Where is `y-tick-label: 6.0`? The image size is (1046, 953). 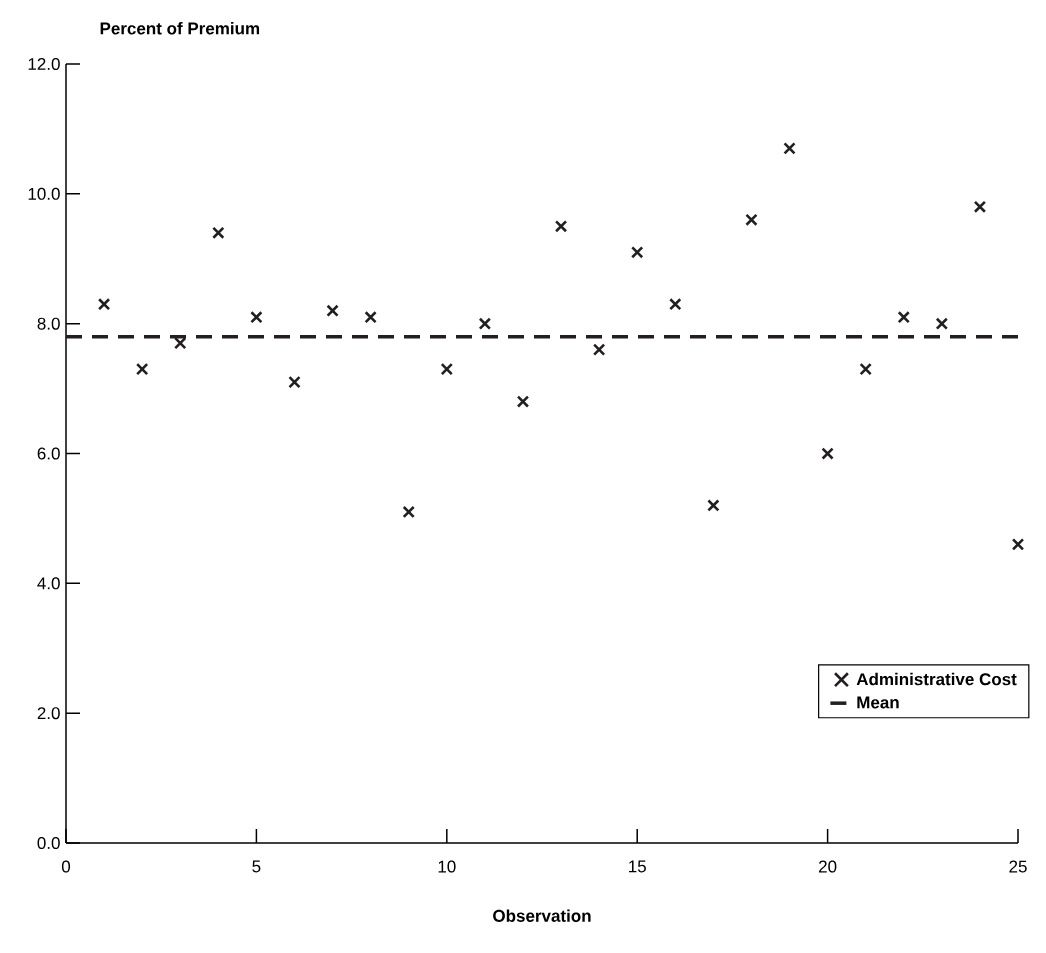 y-tick-label: 6.0 is located at coordinates (48, 453).